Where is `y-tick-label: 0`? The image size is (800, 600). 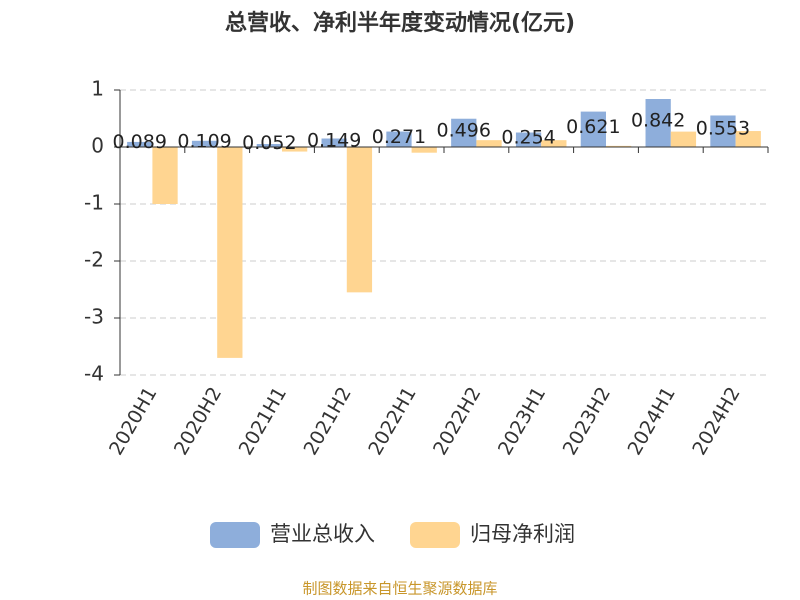 y-tick-label: 0 is located at coordinates (97, 146).